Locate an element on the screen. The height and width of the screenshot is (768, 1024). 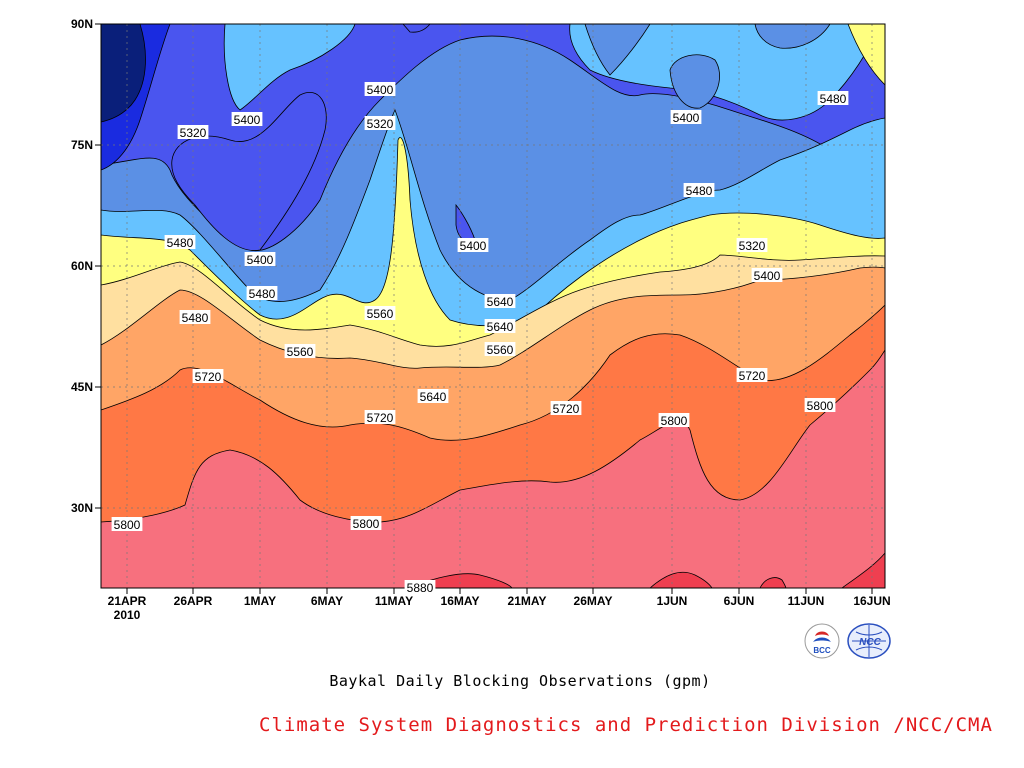
svg-text: NCC is located at coordinates (870, 642).